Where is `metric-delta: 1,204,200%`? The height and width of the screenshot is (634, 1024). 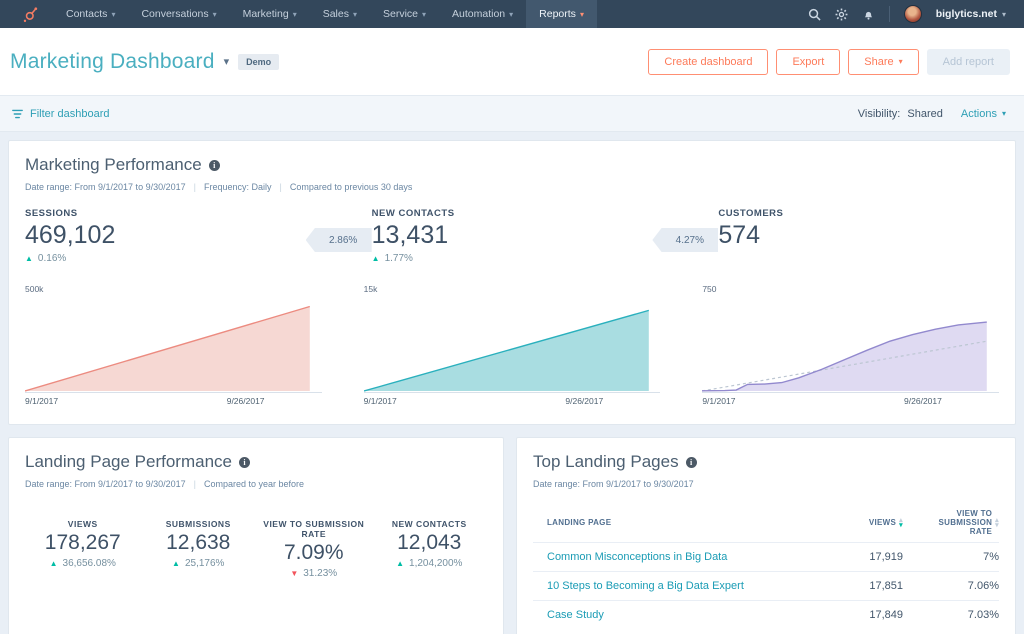
metric-delta: 1,204,200% is located at coordinates (436, 563).